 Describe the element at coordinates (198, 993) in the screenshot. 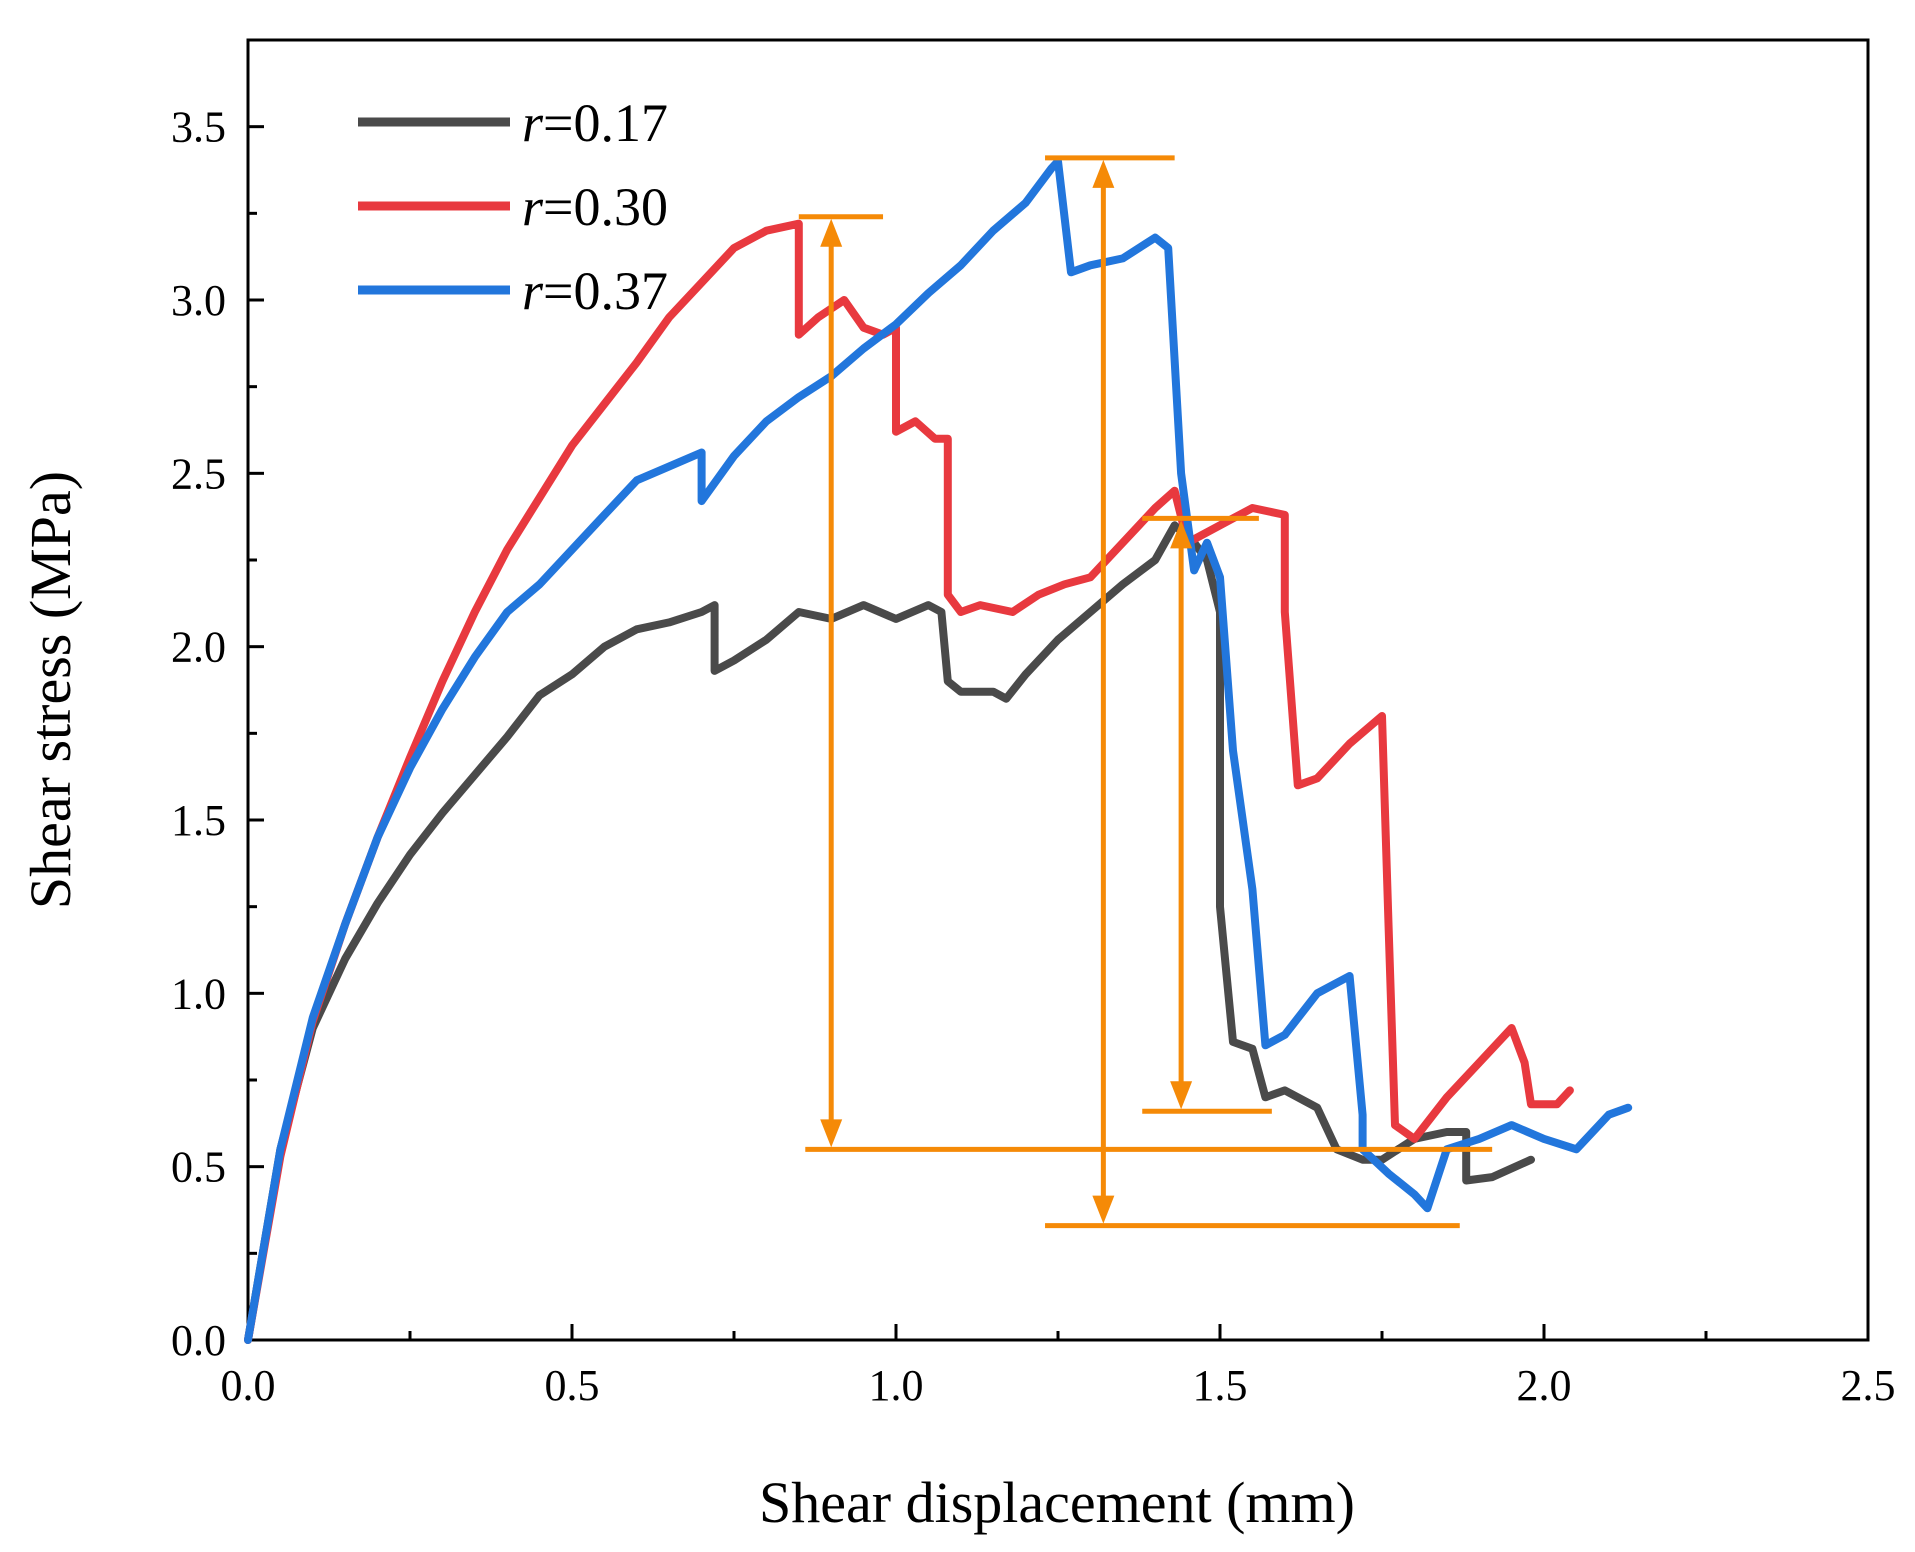

I see `y-tick-label: 1.0` at that location.